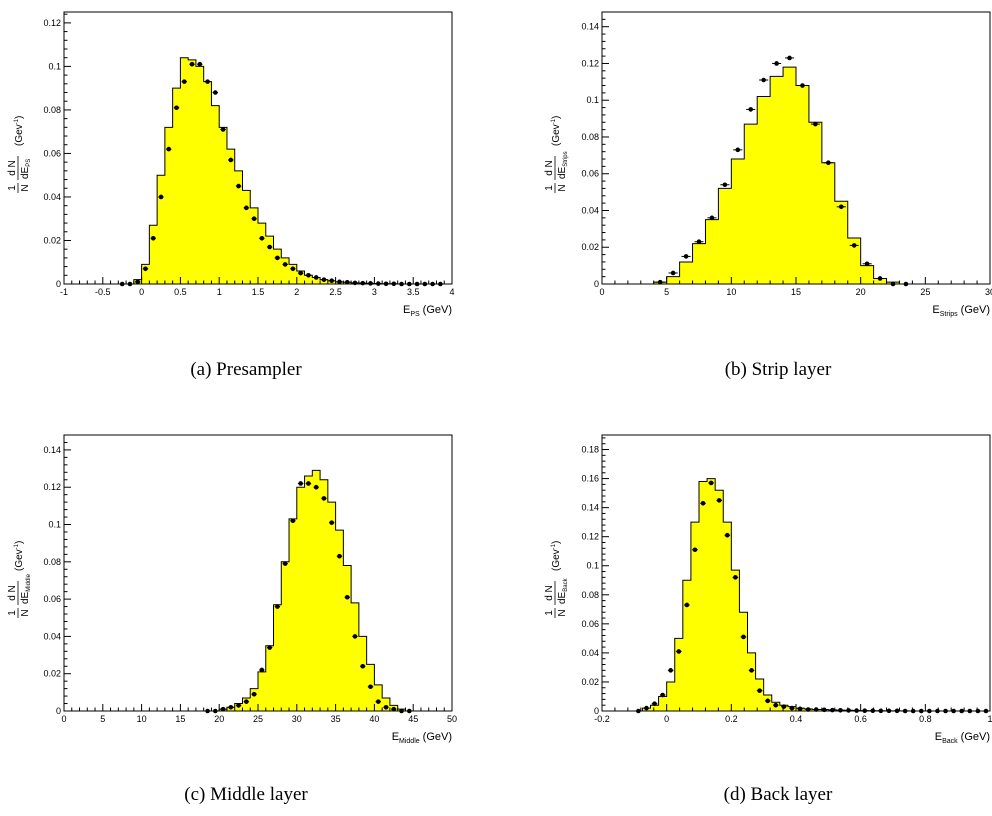 This screenshot has height=816, width=992. Describe the element at coordinates (592, 566) in the screenshot. I see `y-tick-label: 0.1` at that location.